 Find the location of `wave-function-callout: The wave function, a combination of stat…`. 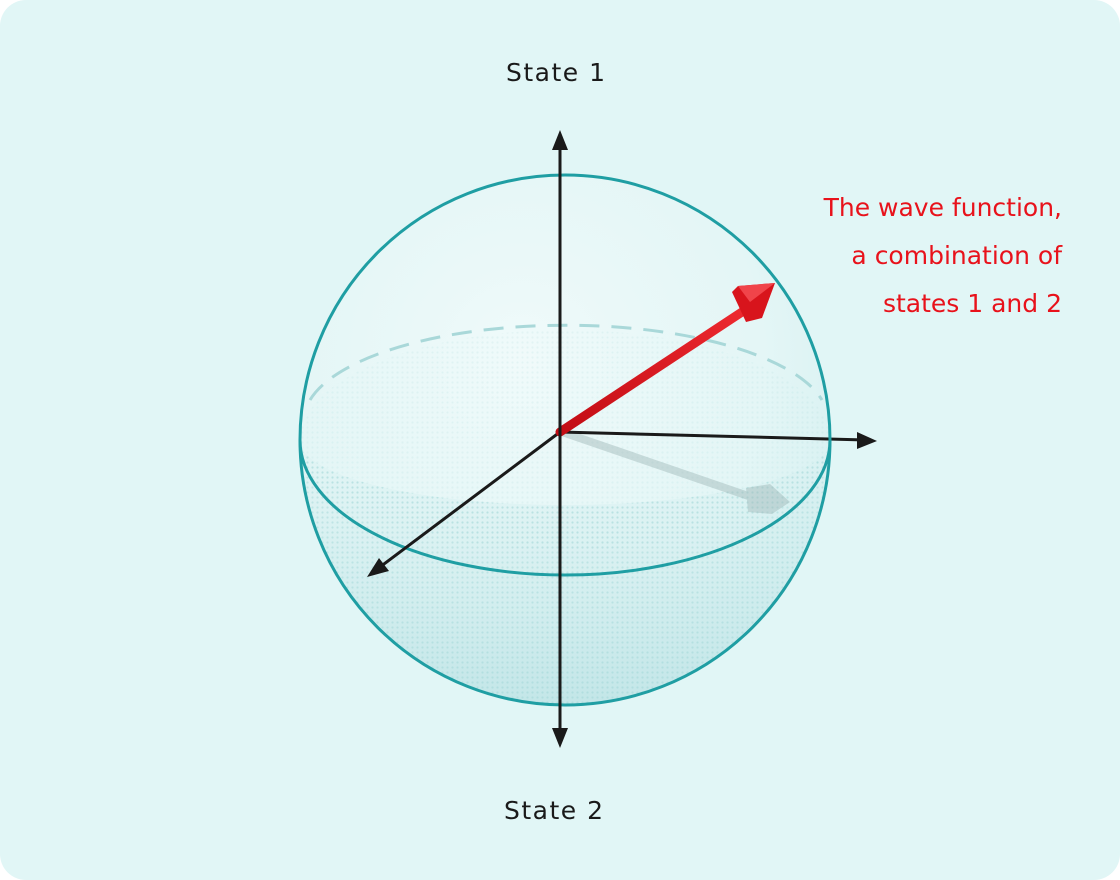

wave-function-callout: The wave function, a combination of stat… is located at coordinates (943, 256).